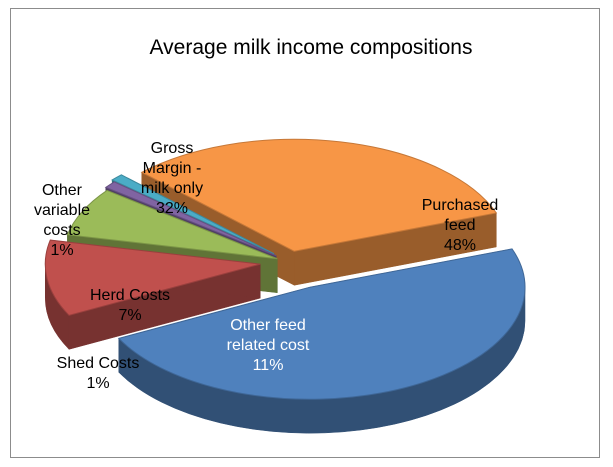 The width and height of the screenshot is (613, 467). I want to click on slice-name-other-variable-costs-line-2: variable, so click(62, 210).